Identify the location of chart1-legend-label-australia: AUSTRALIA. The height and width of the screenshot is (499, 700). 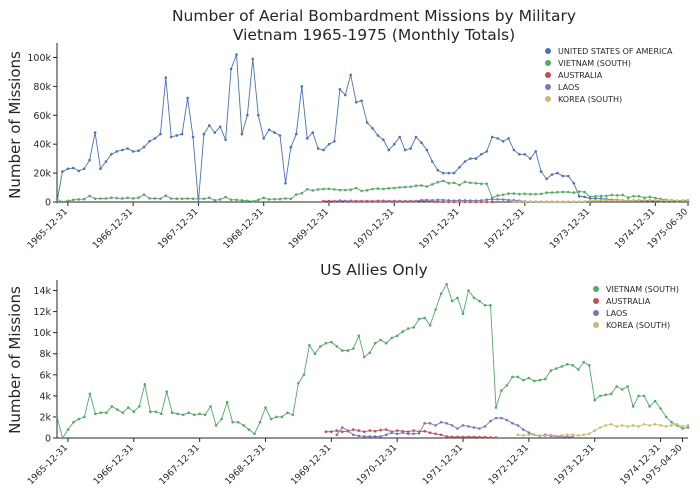
(580, 75).